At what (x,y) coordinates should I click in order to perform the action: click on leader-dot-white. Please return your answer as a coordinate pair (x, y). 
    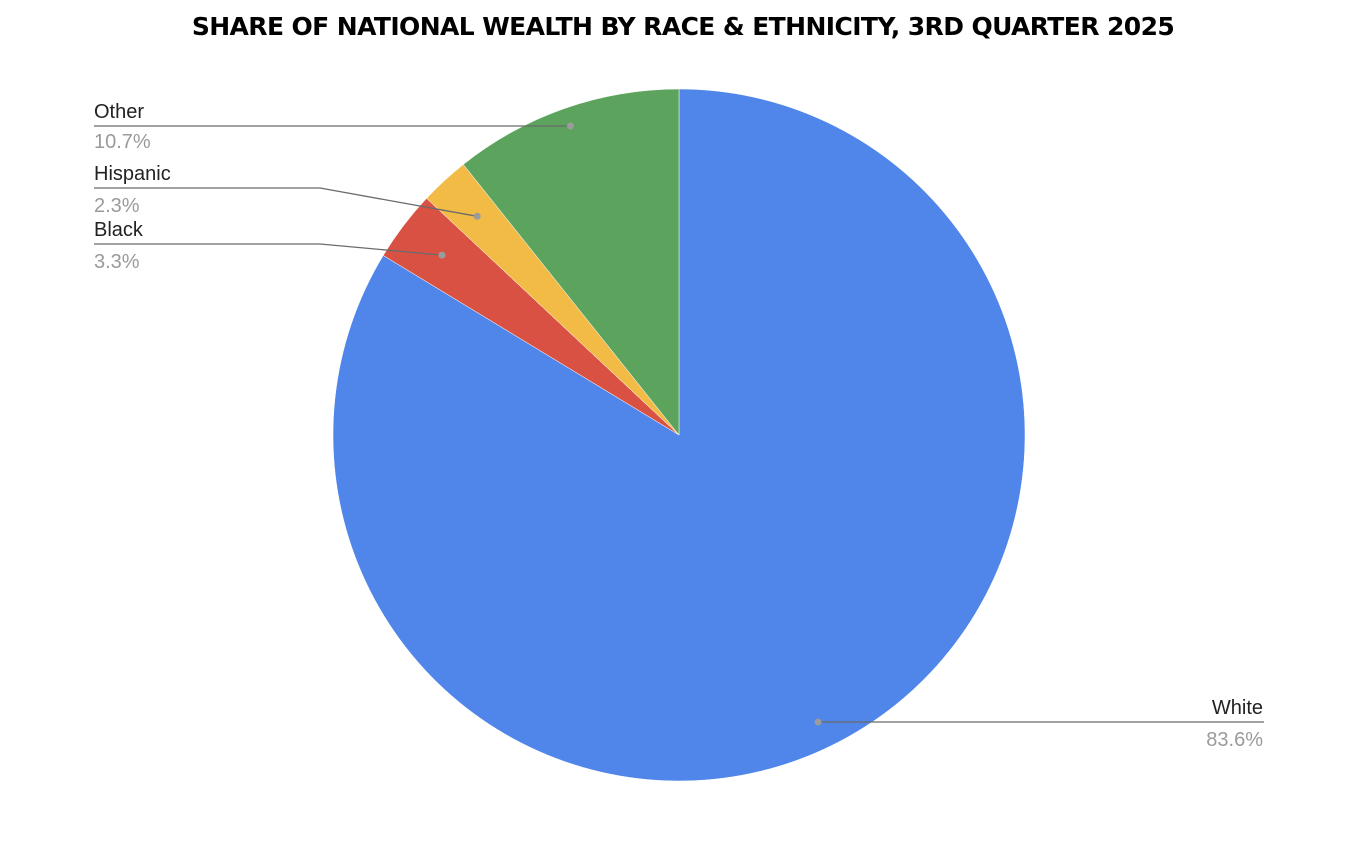
    Looking at the image, I should click on (818, 722).